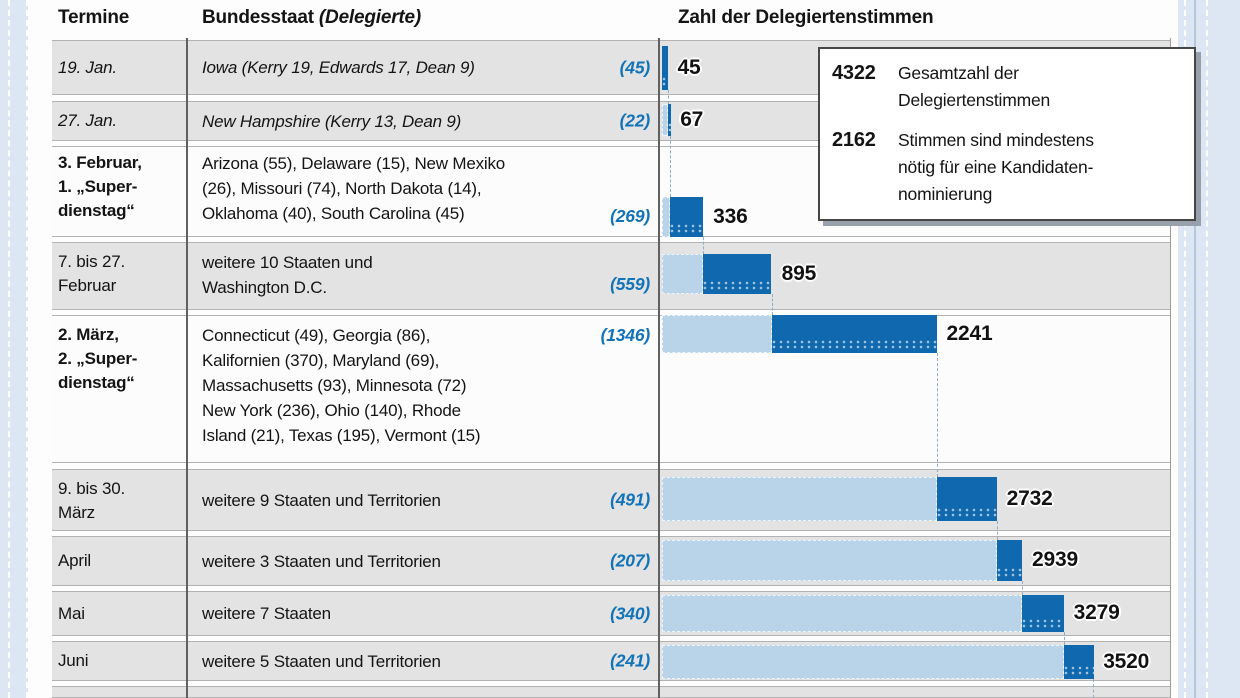 Image resolution: width=1240 pixels, height=698 pixels. What do you see at coordinates (1055, 559) in the screenshot?
I see `bar-total-label: 2939` at bounding box center [1055, 559].